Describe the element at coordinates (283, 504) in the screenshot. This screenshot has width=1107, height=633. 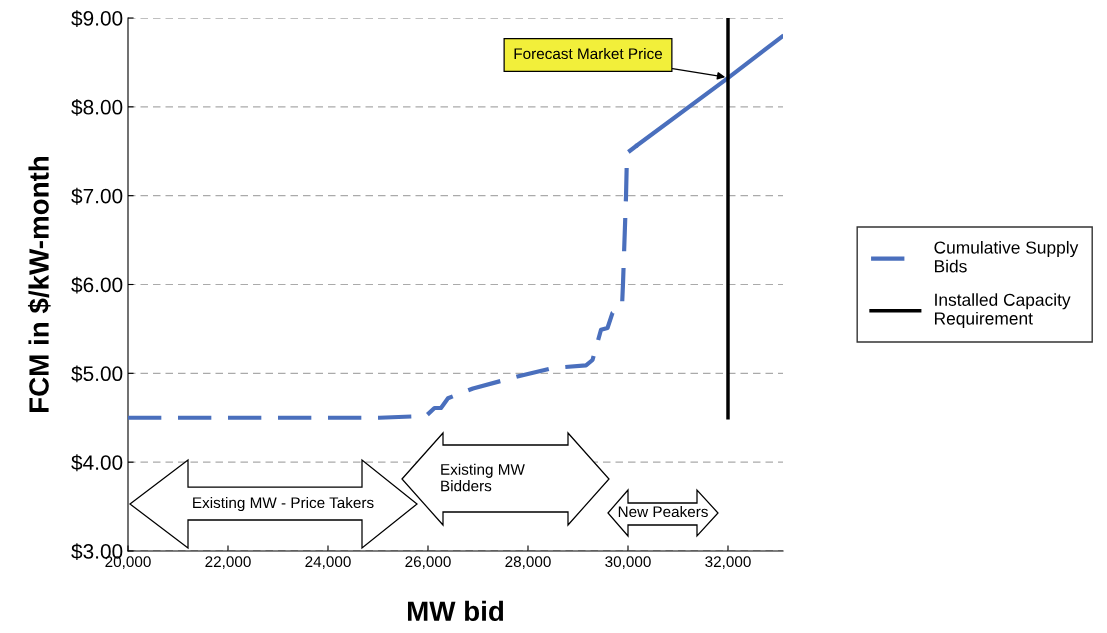
I see `annotation: Existing MW - Price Takers` at that location.